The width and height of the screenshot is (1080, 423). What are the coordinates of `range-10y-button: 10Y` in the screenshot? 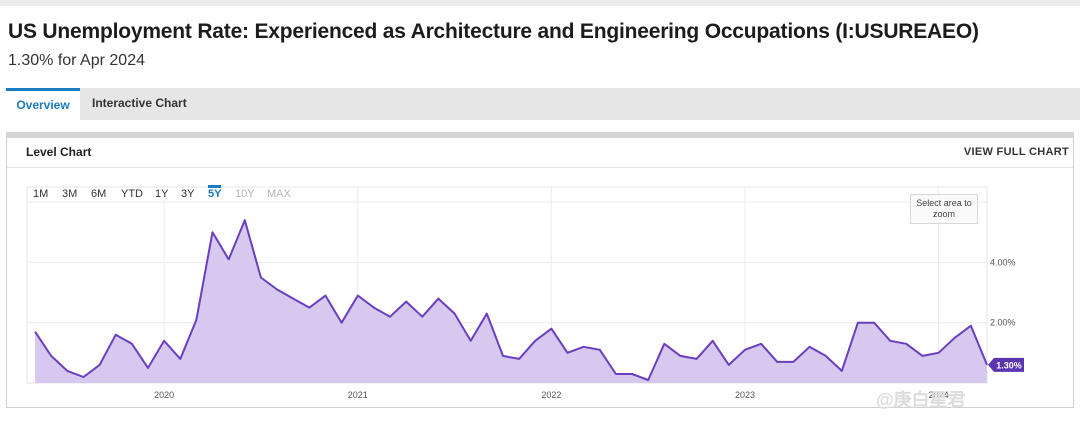 It's located at (245, 194).